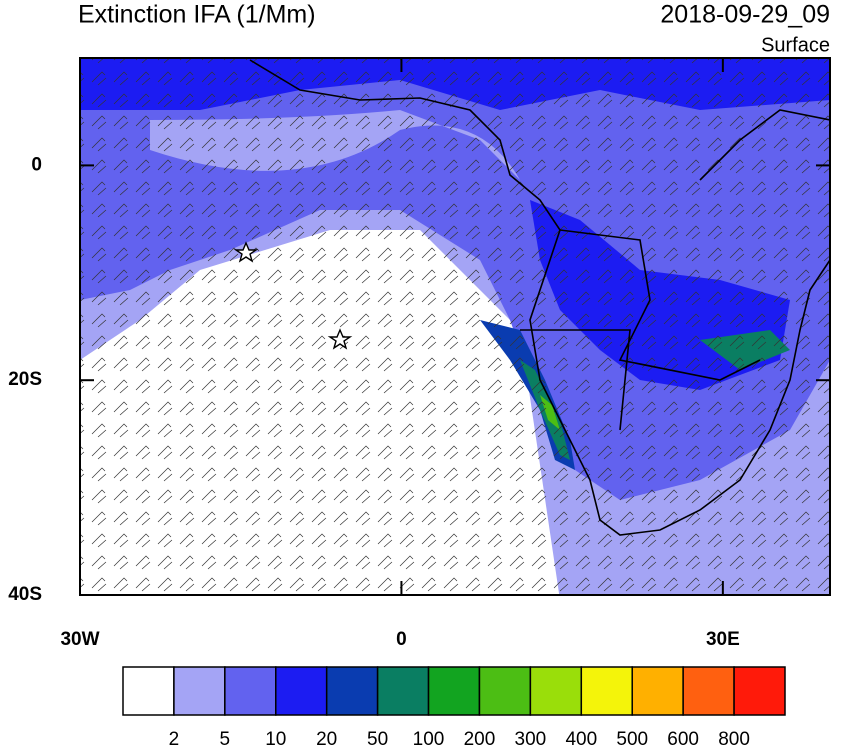  What do you see at coordinates (377, 739) in the screenshot?
I see `colorbar-label: 50` at bounding box center [377, 739].